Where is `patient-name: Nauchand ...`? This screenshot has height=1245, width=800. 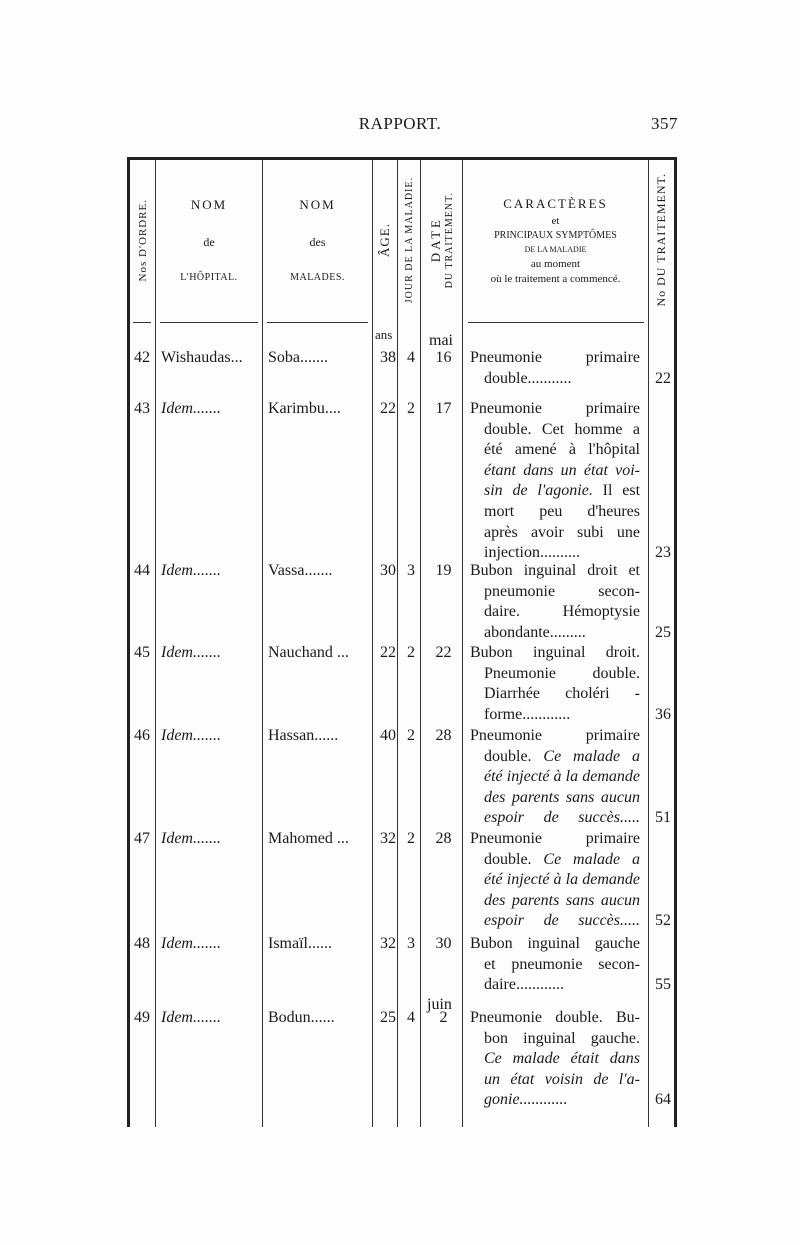
patient-name: Nauchand ... is located at coordinates (308, 652).